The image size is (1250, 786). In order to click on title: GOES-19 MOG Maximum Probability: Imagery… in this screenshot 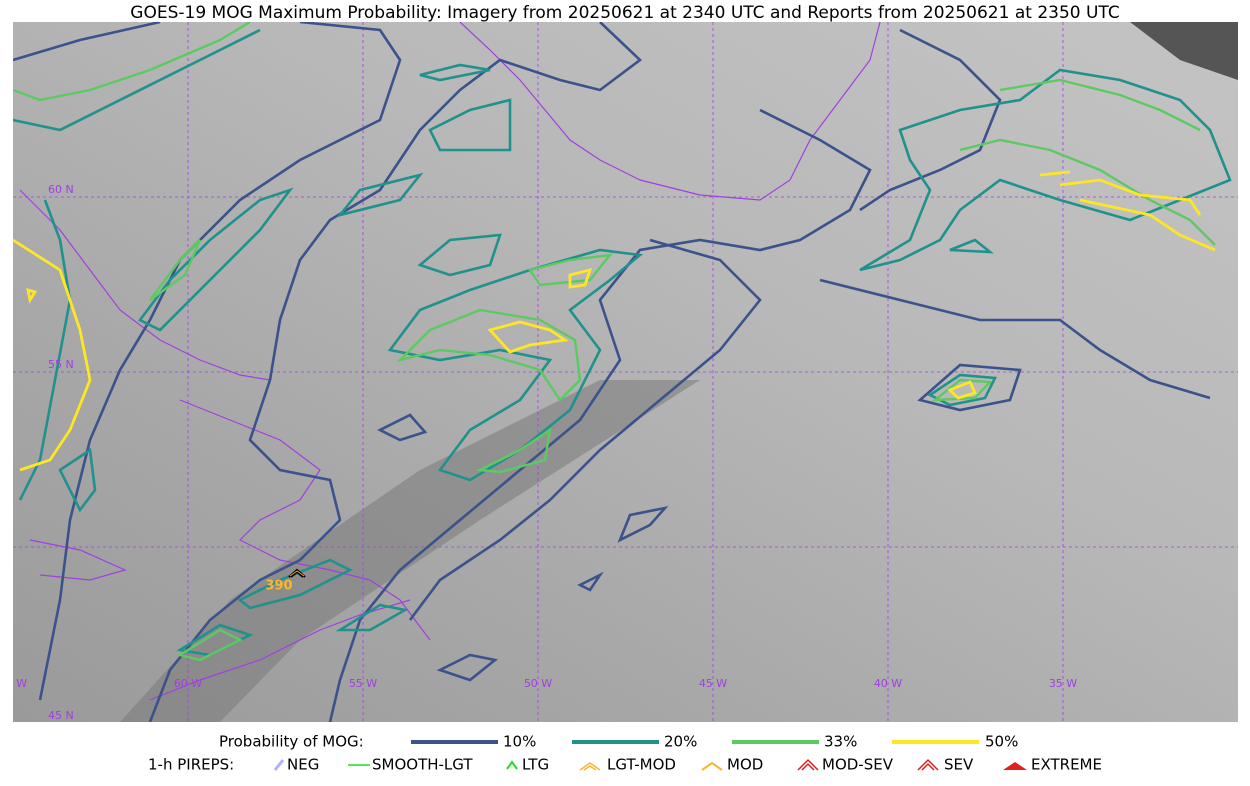, I will do `click(624, 13)`.